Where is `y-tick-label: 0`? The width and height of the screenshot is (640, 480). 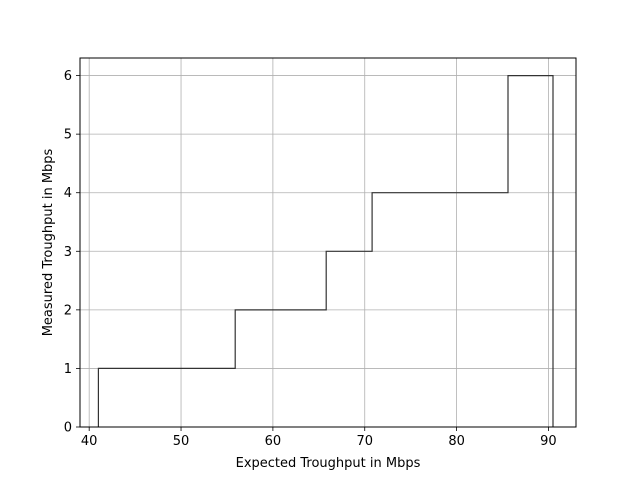
y-tick-label: 0 is located at coordinates (68, 428).